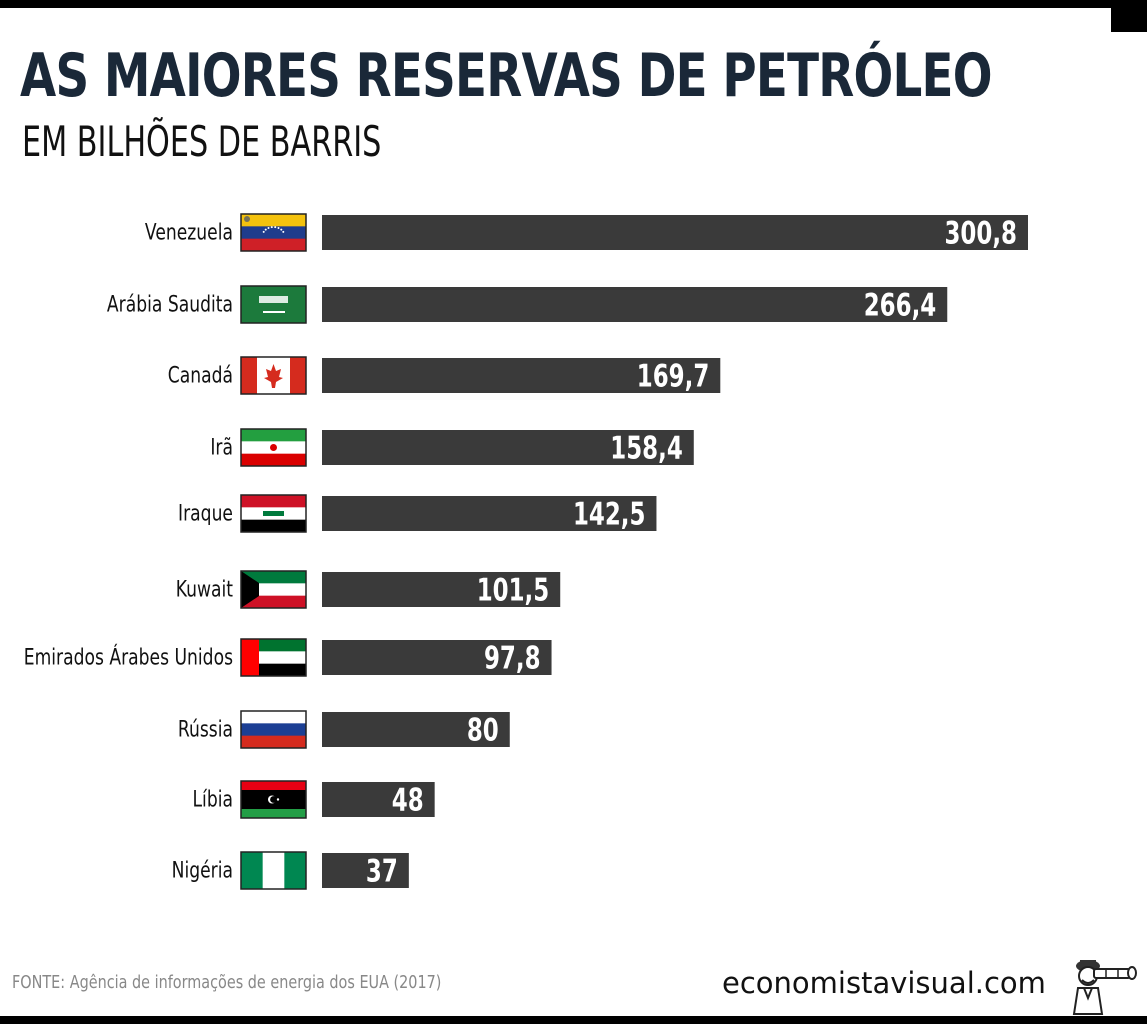  I want to click on brand-link: economistavisual.com, so click(884, 983).